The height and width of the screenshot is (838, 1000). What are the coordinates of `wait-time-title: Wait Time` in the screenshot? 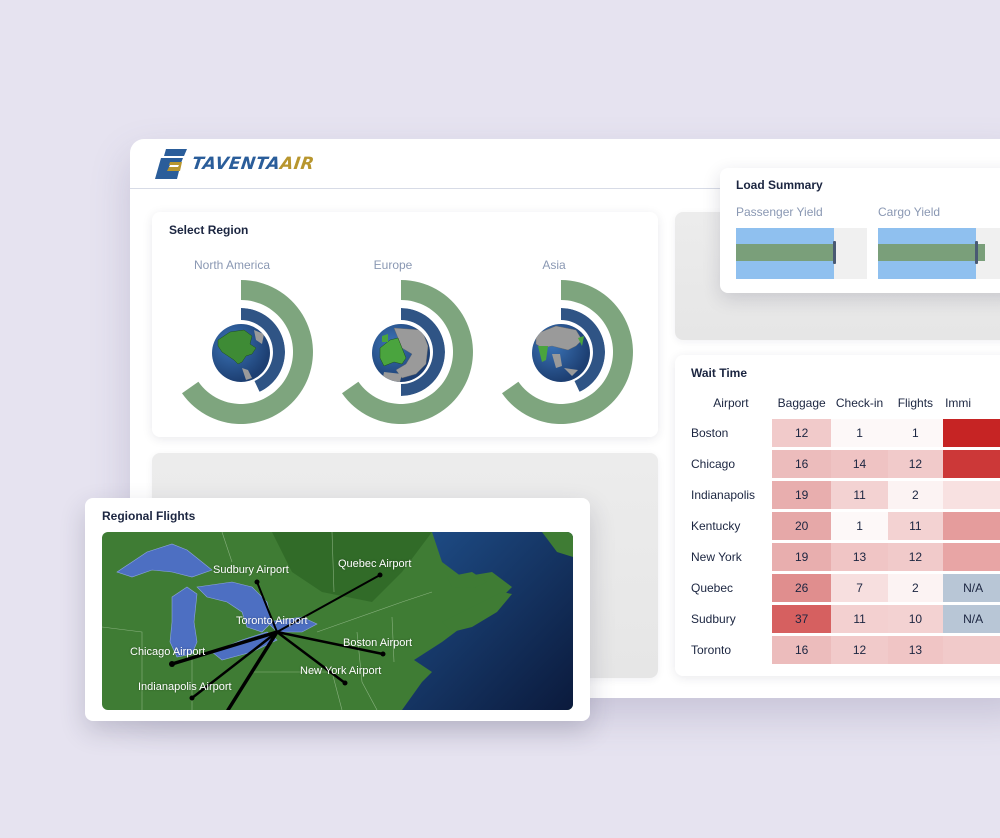 It's located at (719, 373).